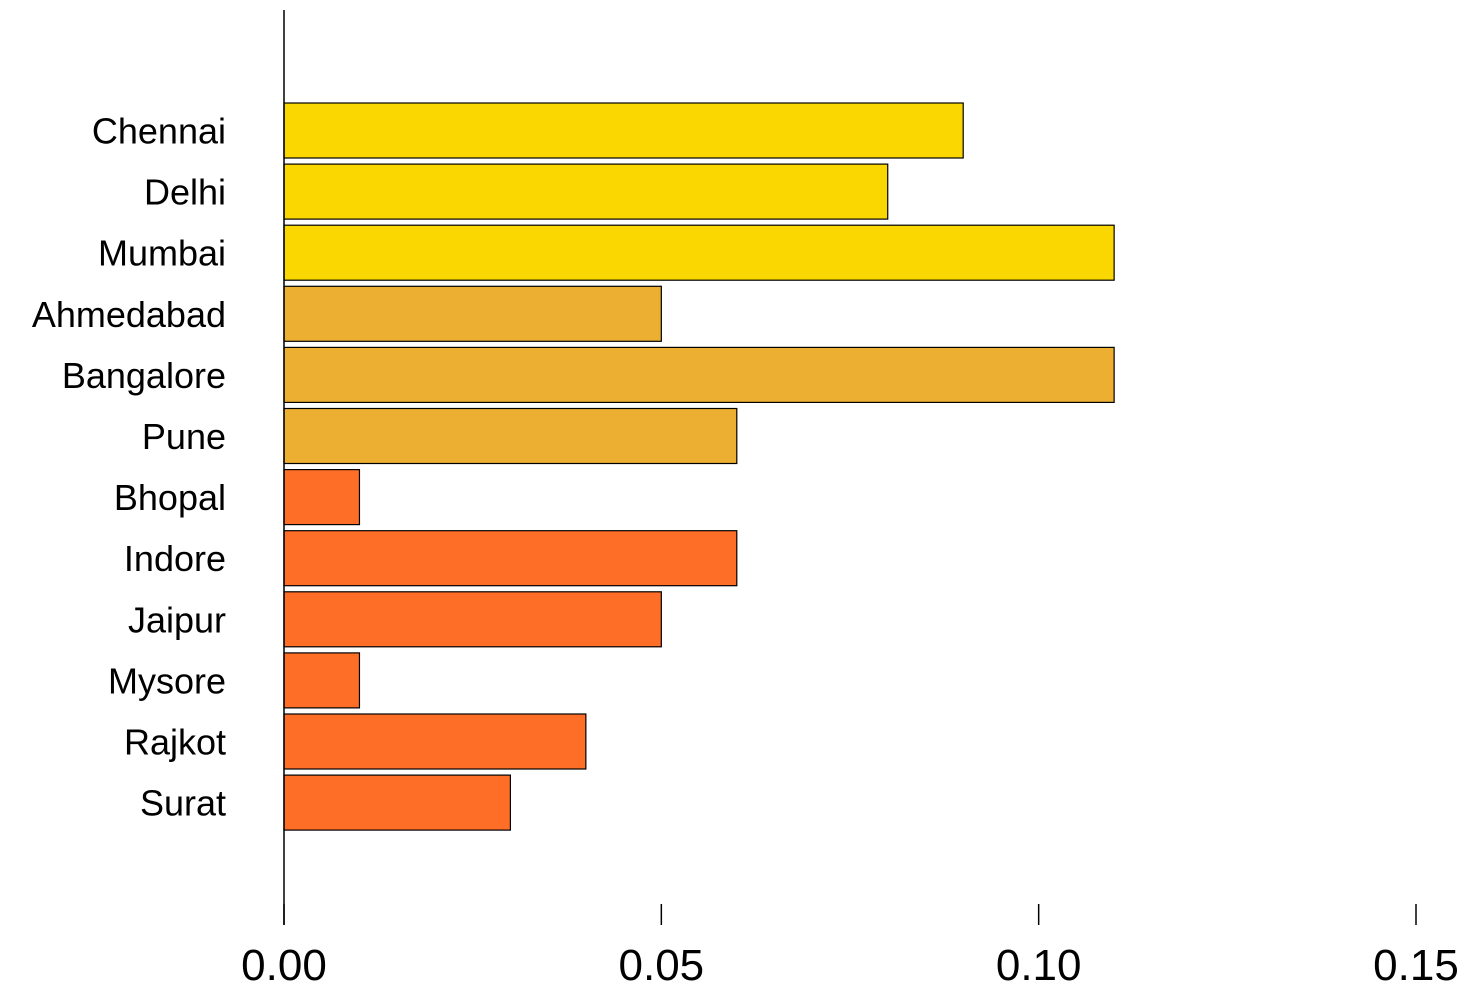 Image resolution: width=1465 pixels, height=986 pixels. I want to click on bar-mysore, so click(322, 680).